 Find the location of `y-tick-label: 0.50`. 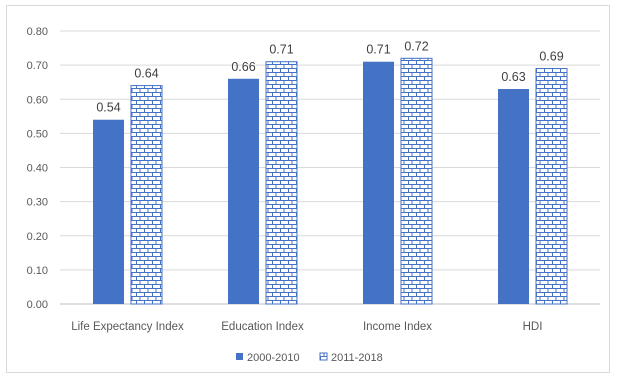

y-tick-label: 0.50 is located at coordinates (37, 134).